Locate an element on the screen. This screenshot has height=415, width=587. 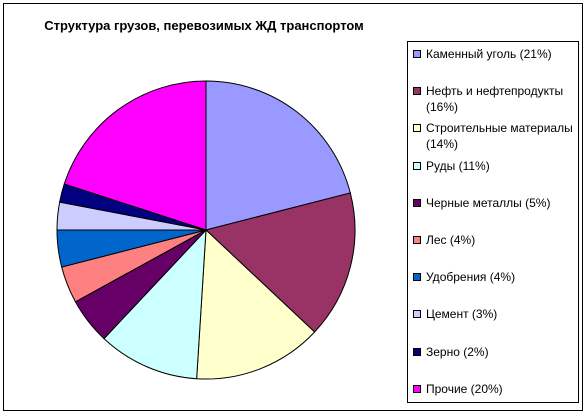
legend-label: Черные металлы (5%) is located at coordinates (488, 202).